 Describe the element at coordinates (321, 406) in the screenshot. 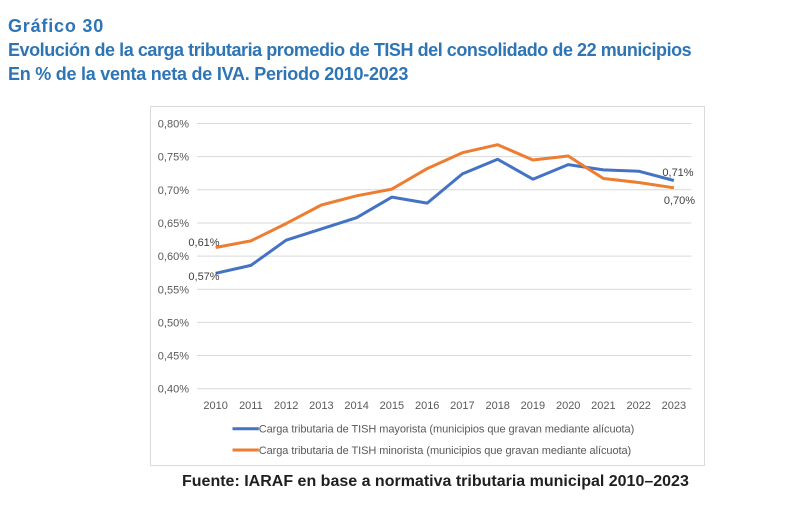

I see `svg-text: 2013` at that location.